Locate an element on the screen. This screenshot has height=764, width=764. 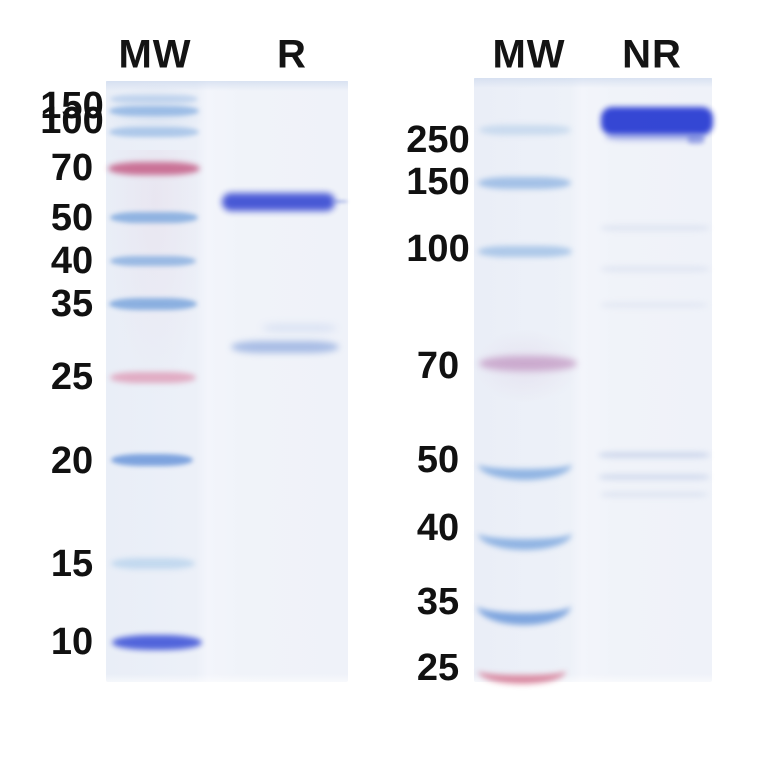
lane-label-nonreduced: NR is located at coordinates (652, 54).